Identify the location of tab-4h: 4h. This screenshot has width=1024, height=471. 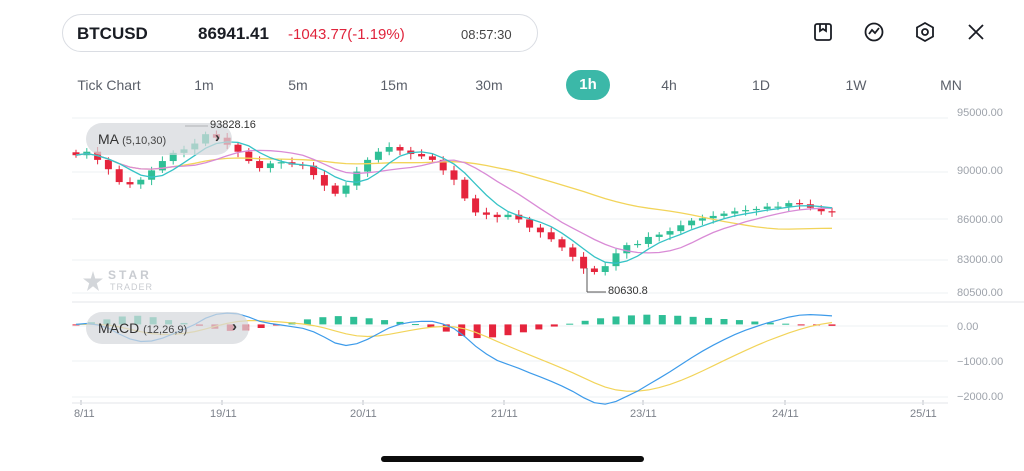
(669, 85).